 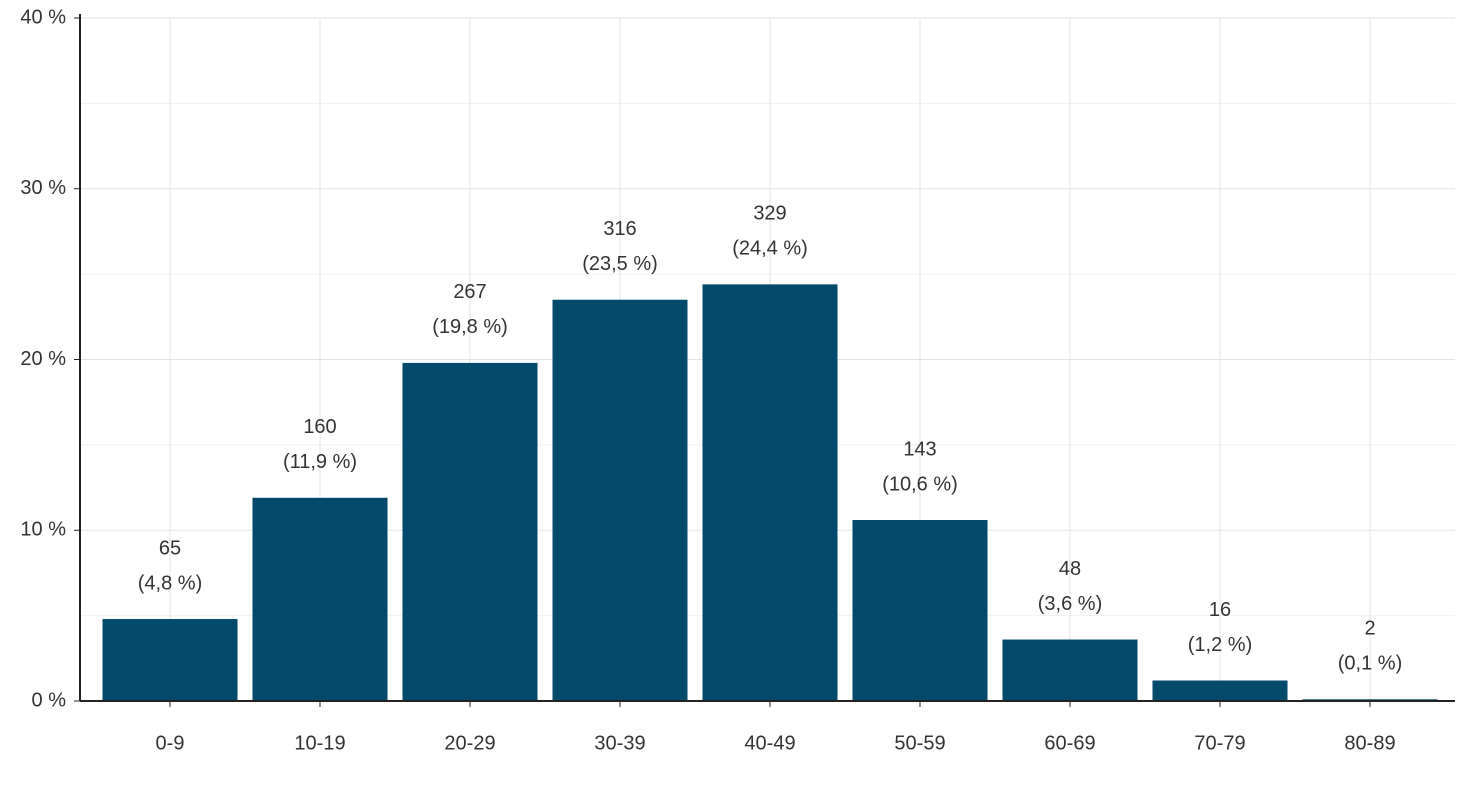 What do you see at coordinates (320, 462) in the screenshot?
I see `value-label: (11,9 %)` at bounding box center [320, 462].